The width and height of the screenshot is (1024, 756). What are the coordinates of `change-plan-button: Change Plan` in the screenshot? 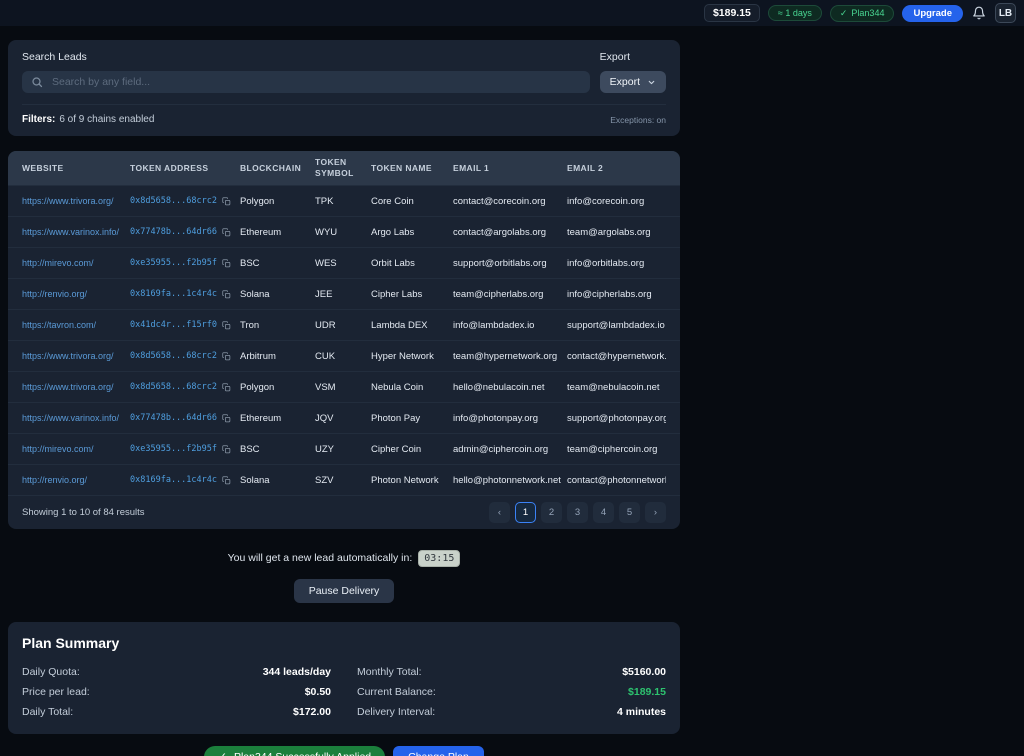 It's located at (438, 751).